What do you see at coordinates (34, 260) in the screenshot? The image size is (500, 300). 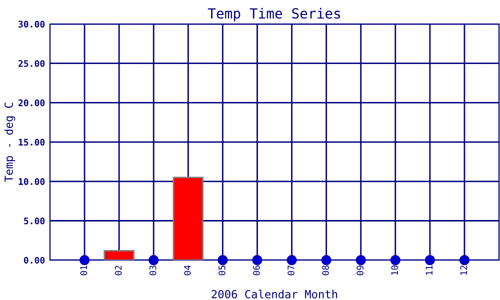 I see `y-tick-label: 0.00` at bounding box center [34, 260].